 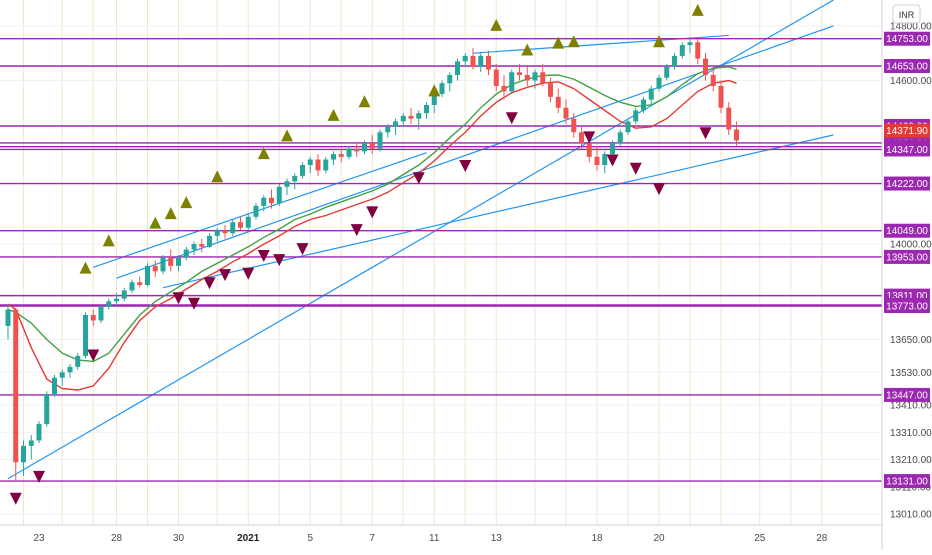 What do you see at coordinates (907, 296) in the screenshot?
I see `level-label: 13811.00` at bounding box center [907, 296].